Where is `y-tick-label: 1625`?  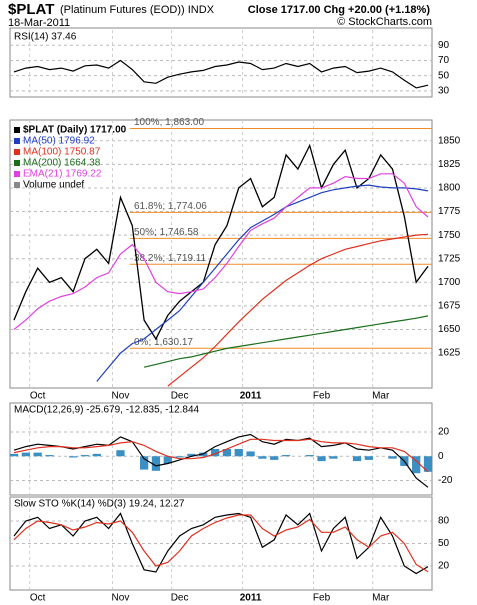 y-tick-label: 1625 is located at coordinates (449, 353).